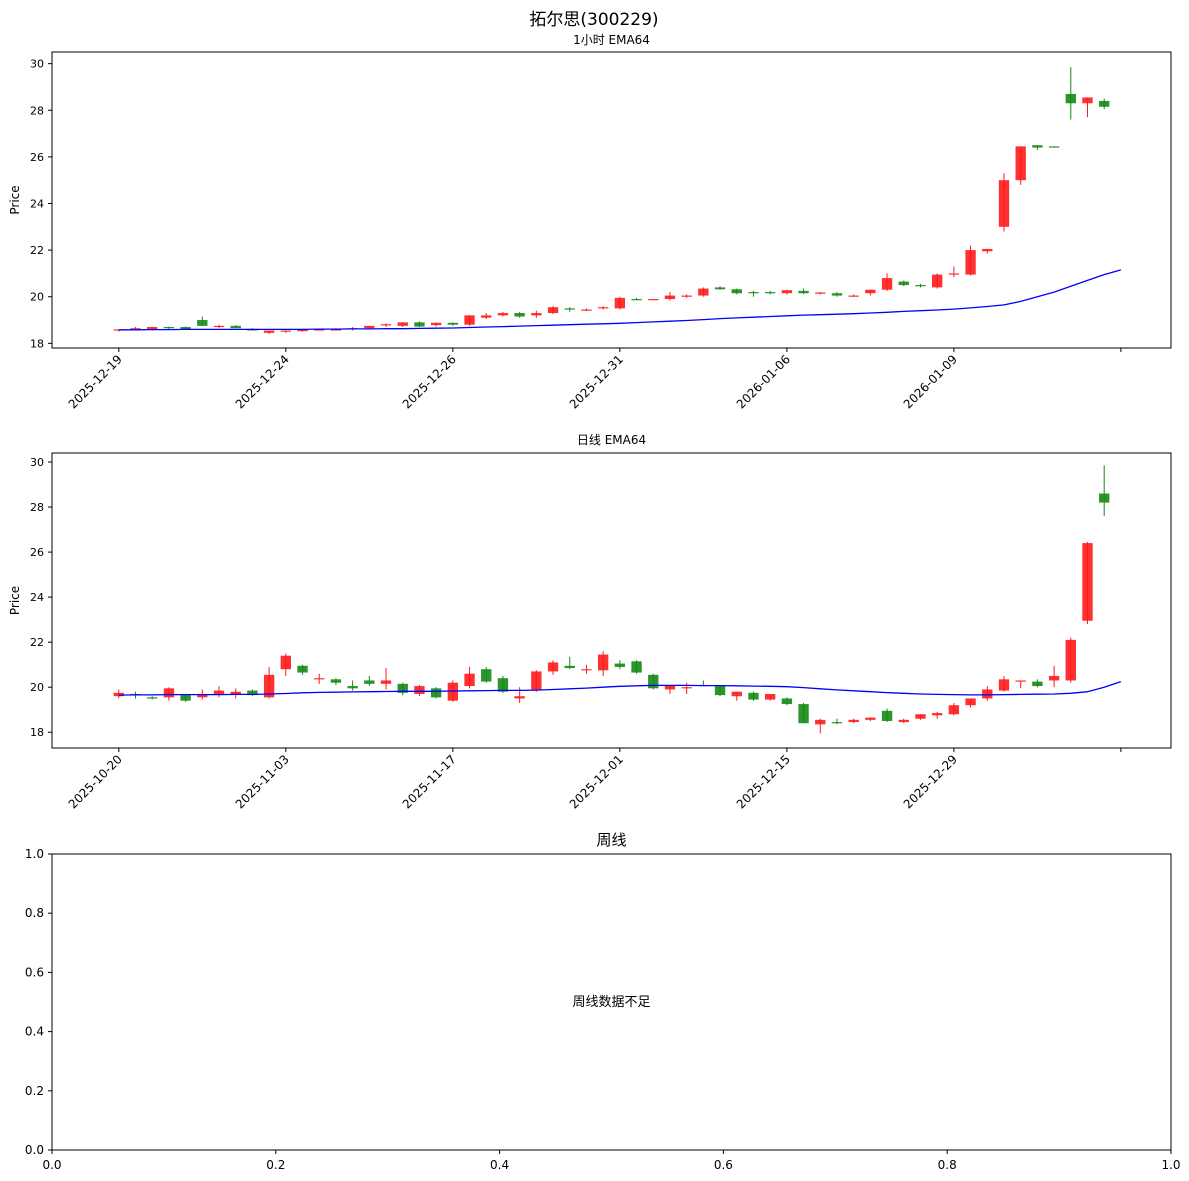 This screenshot has height=1181, width=1189. Describe the element at coordinates (34, 854) in the screenshot. I see `y-tick-label: 1.0` at that location.